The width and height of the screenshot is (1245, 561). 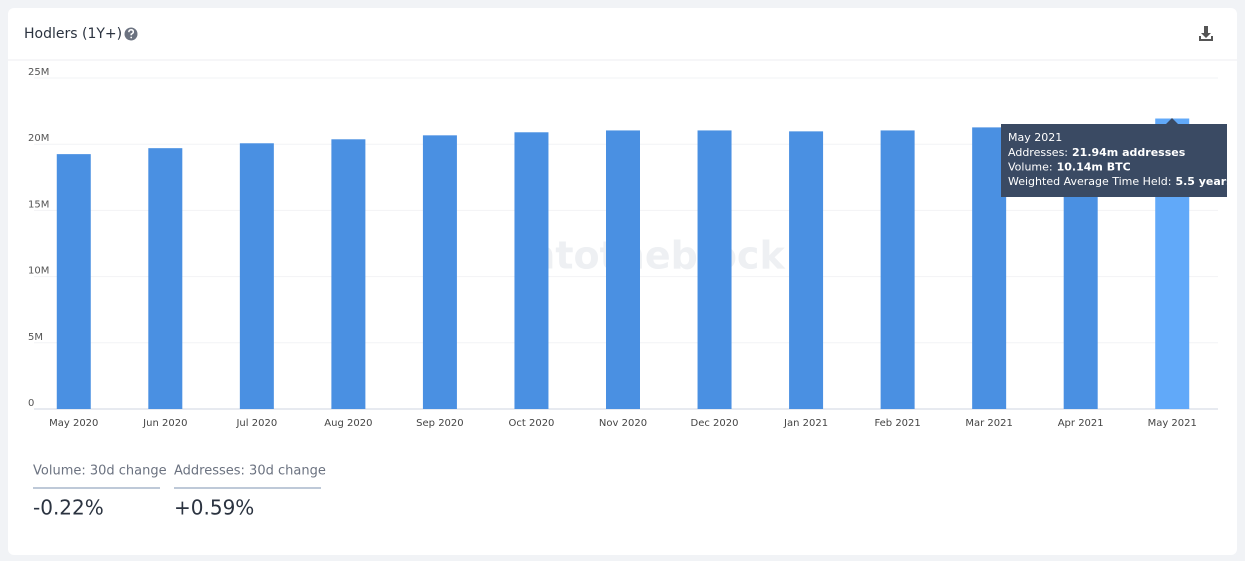 I want to click on y-tick-label: 10M, so click(x=38, y=271).